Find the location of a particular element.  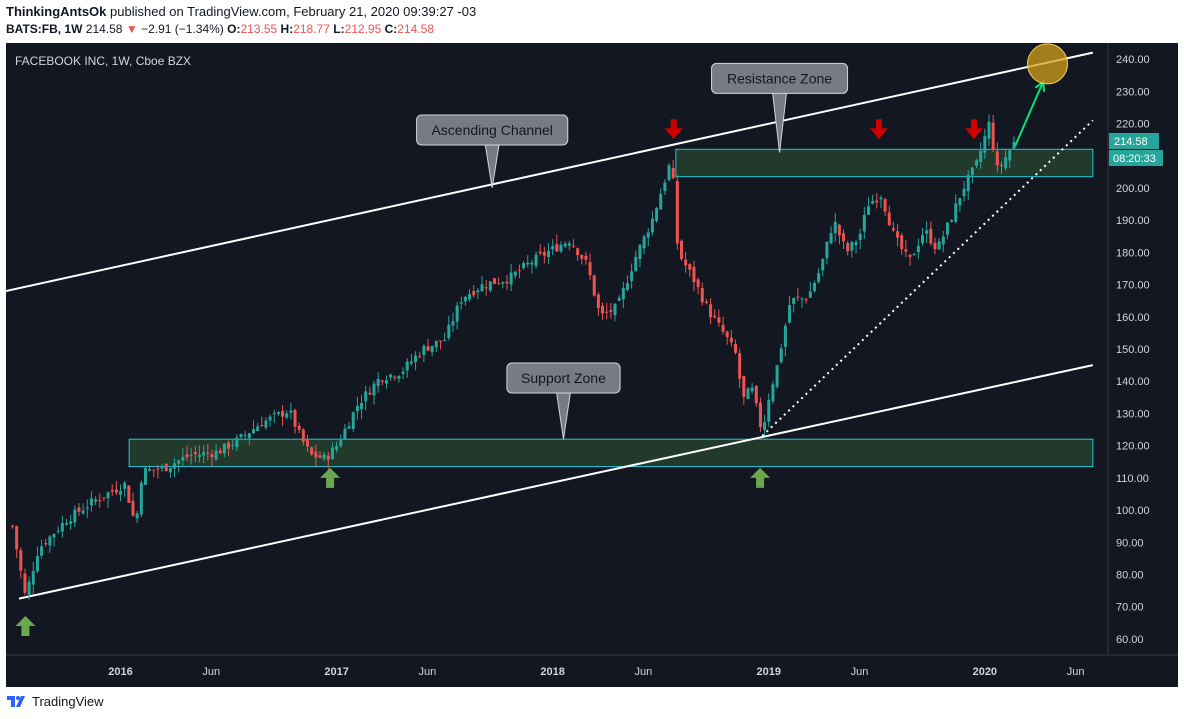

price-tick-label: 130.00 is located at coordinates (1133, 414).